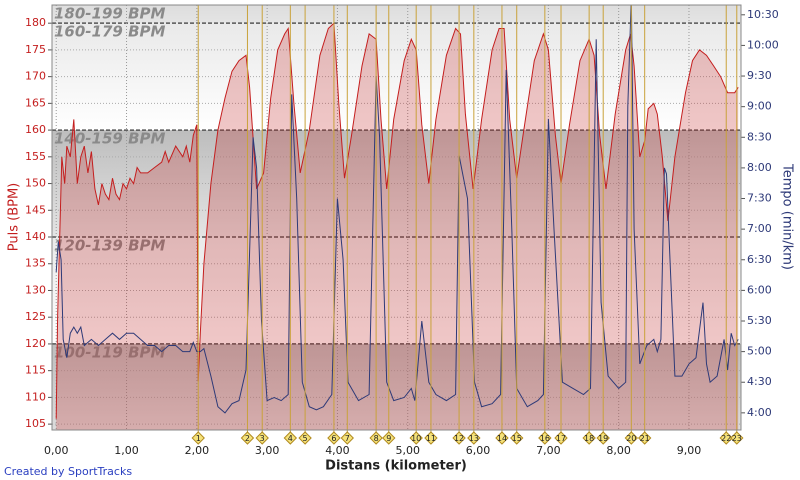 This screenshot has width=800, height=480. I want to click on y2-tick-label: 10:00, so click(763, 44).